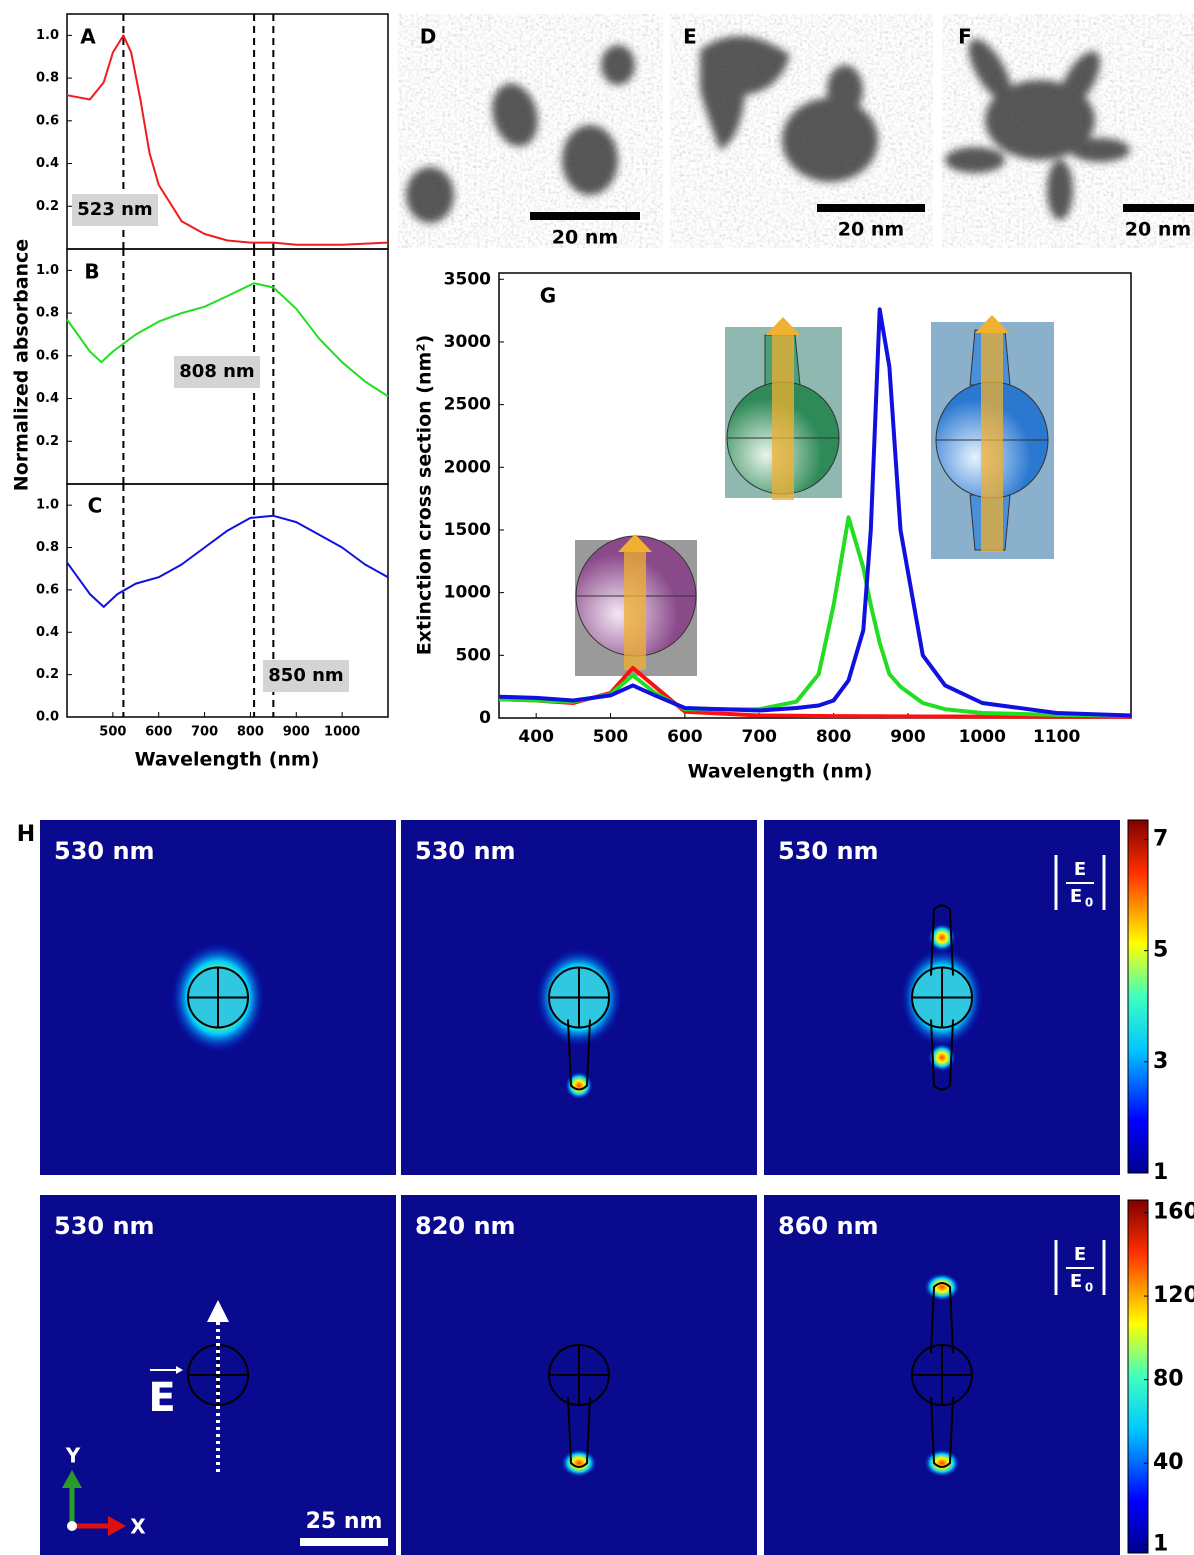  I want to click on tem-images, so click(796, 131).